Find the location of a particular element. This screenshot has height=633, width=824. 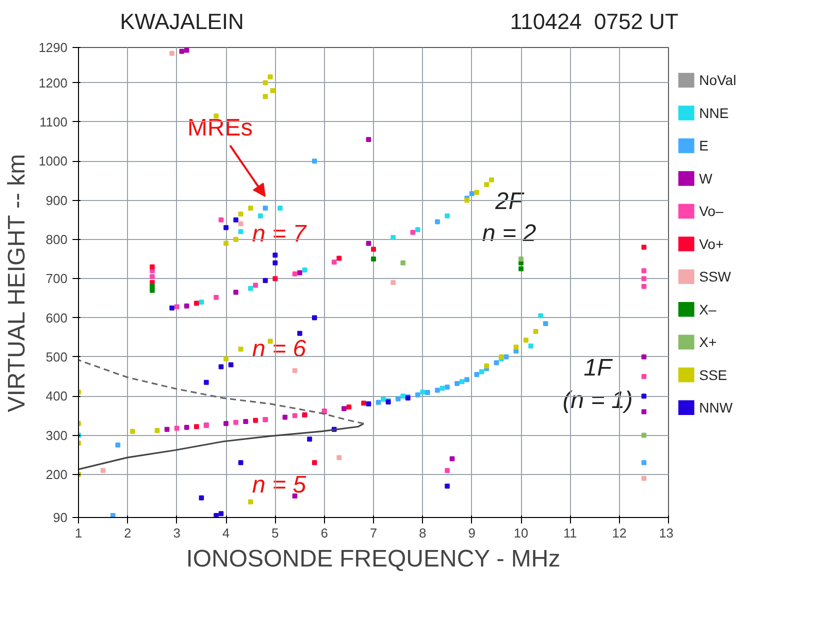

y-tick-label: 1200 is located at coordinates (53, 83).